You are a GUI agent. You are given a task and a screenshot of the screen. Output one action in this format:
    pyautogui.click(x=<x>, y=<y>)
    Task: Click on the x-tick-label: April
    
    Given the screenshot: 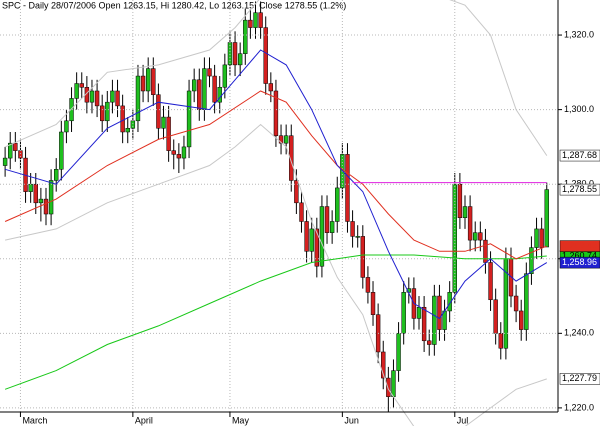 What is the action you would take?
    pyautogui.click(x=144, y=420)
    